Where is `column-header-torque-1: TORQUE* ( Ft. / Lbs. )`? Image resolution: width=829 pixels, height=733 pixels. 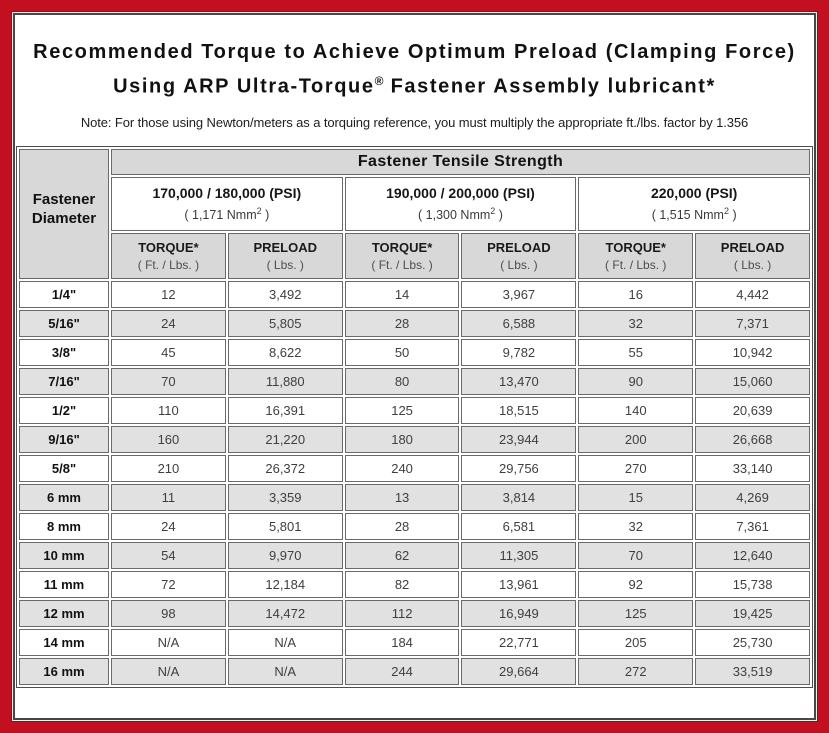
column-header-torque-1: TORQUE* ( Ft. / Lbs. ) is located at coordinates (168, 255).